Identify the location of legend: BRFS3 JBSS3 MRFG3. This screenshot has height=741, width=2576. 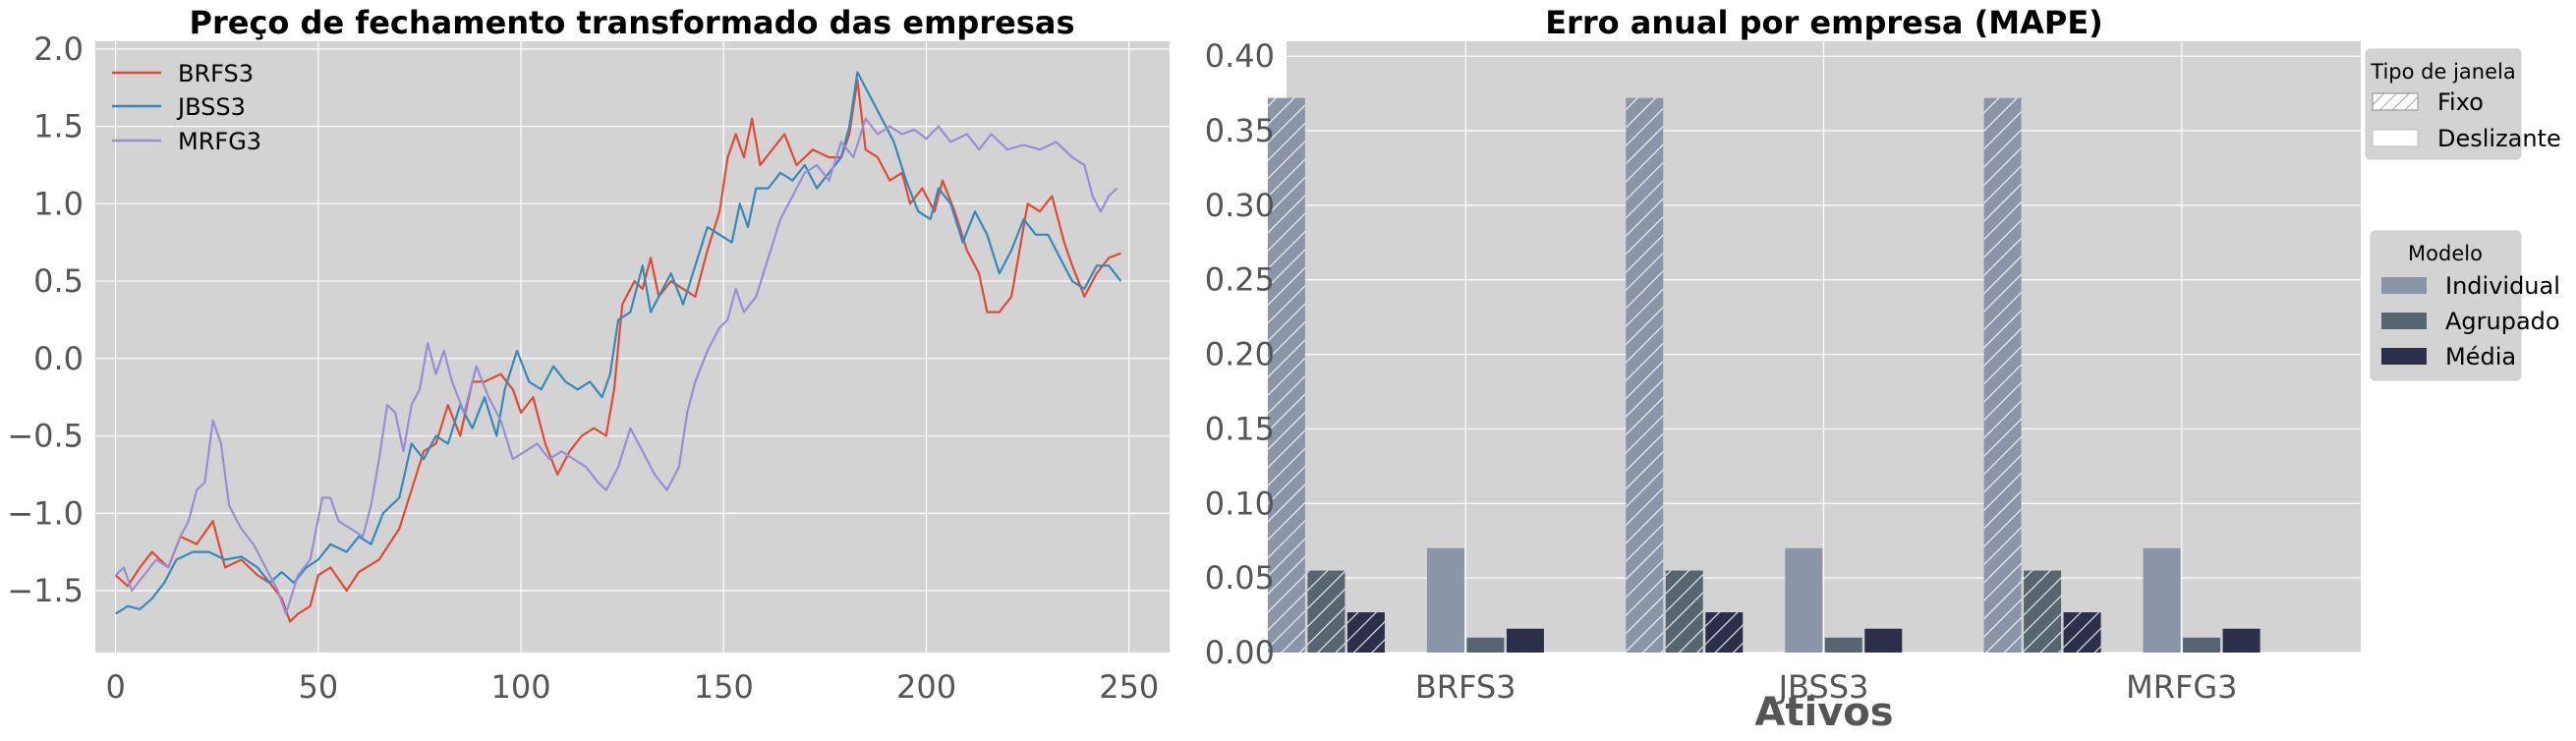
(187, 107).